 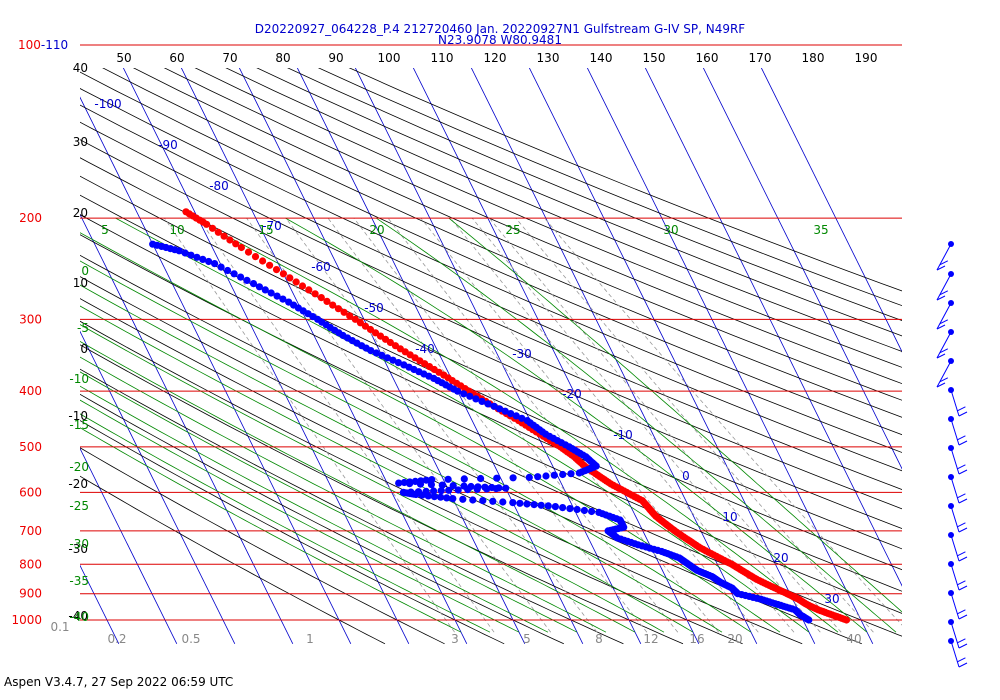 What do you see at coordinates (813, 58) in the screenshot?
I see `top-tick-label: 180` at bounding box center [813, 58].